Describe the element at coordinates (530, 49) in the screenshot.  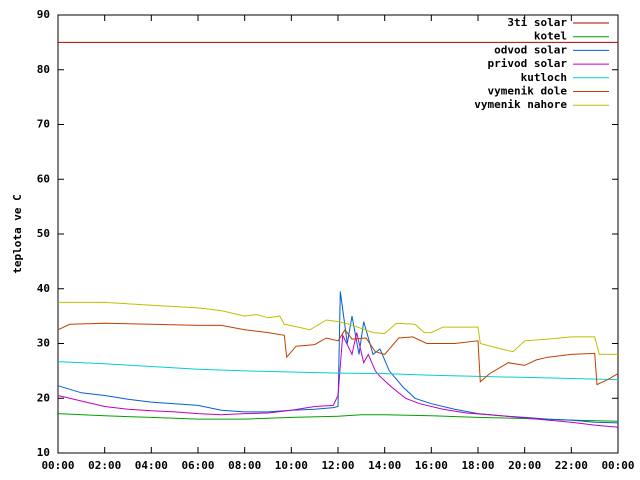
I see `legend-label: odvod solar` at that location.